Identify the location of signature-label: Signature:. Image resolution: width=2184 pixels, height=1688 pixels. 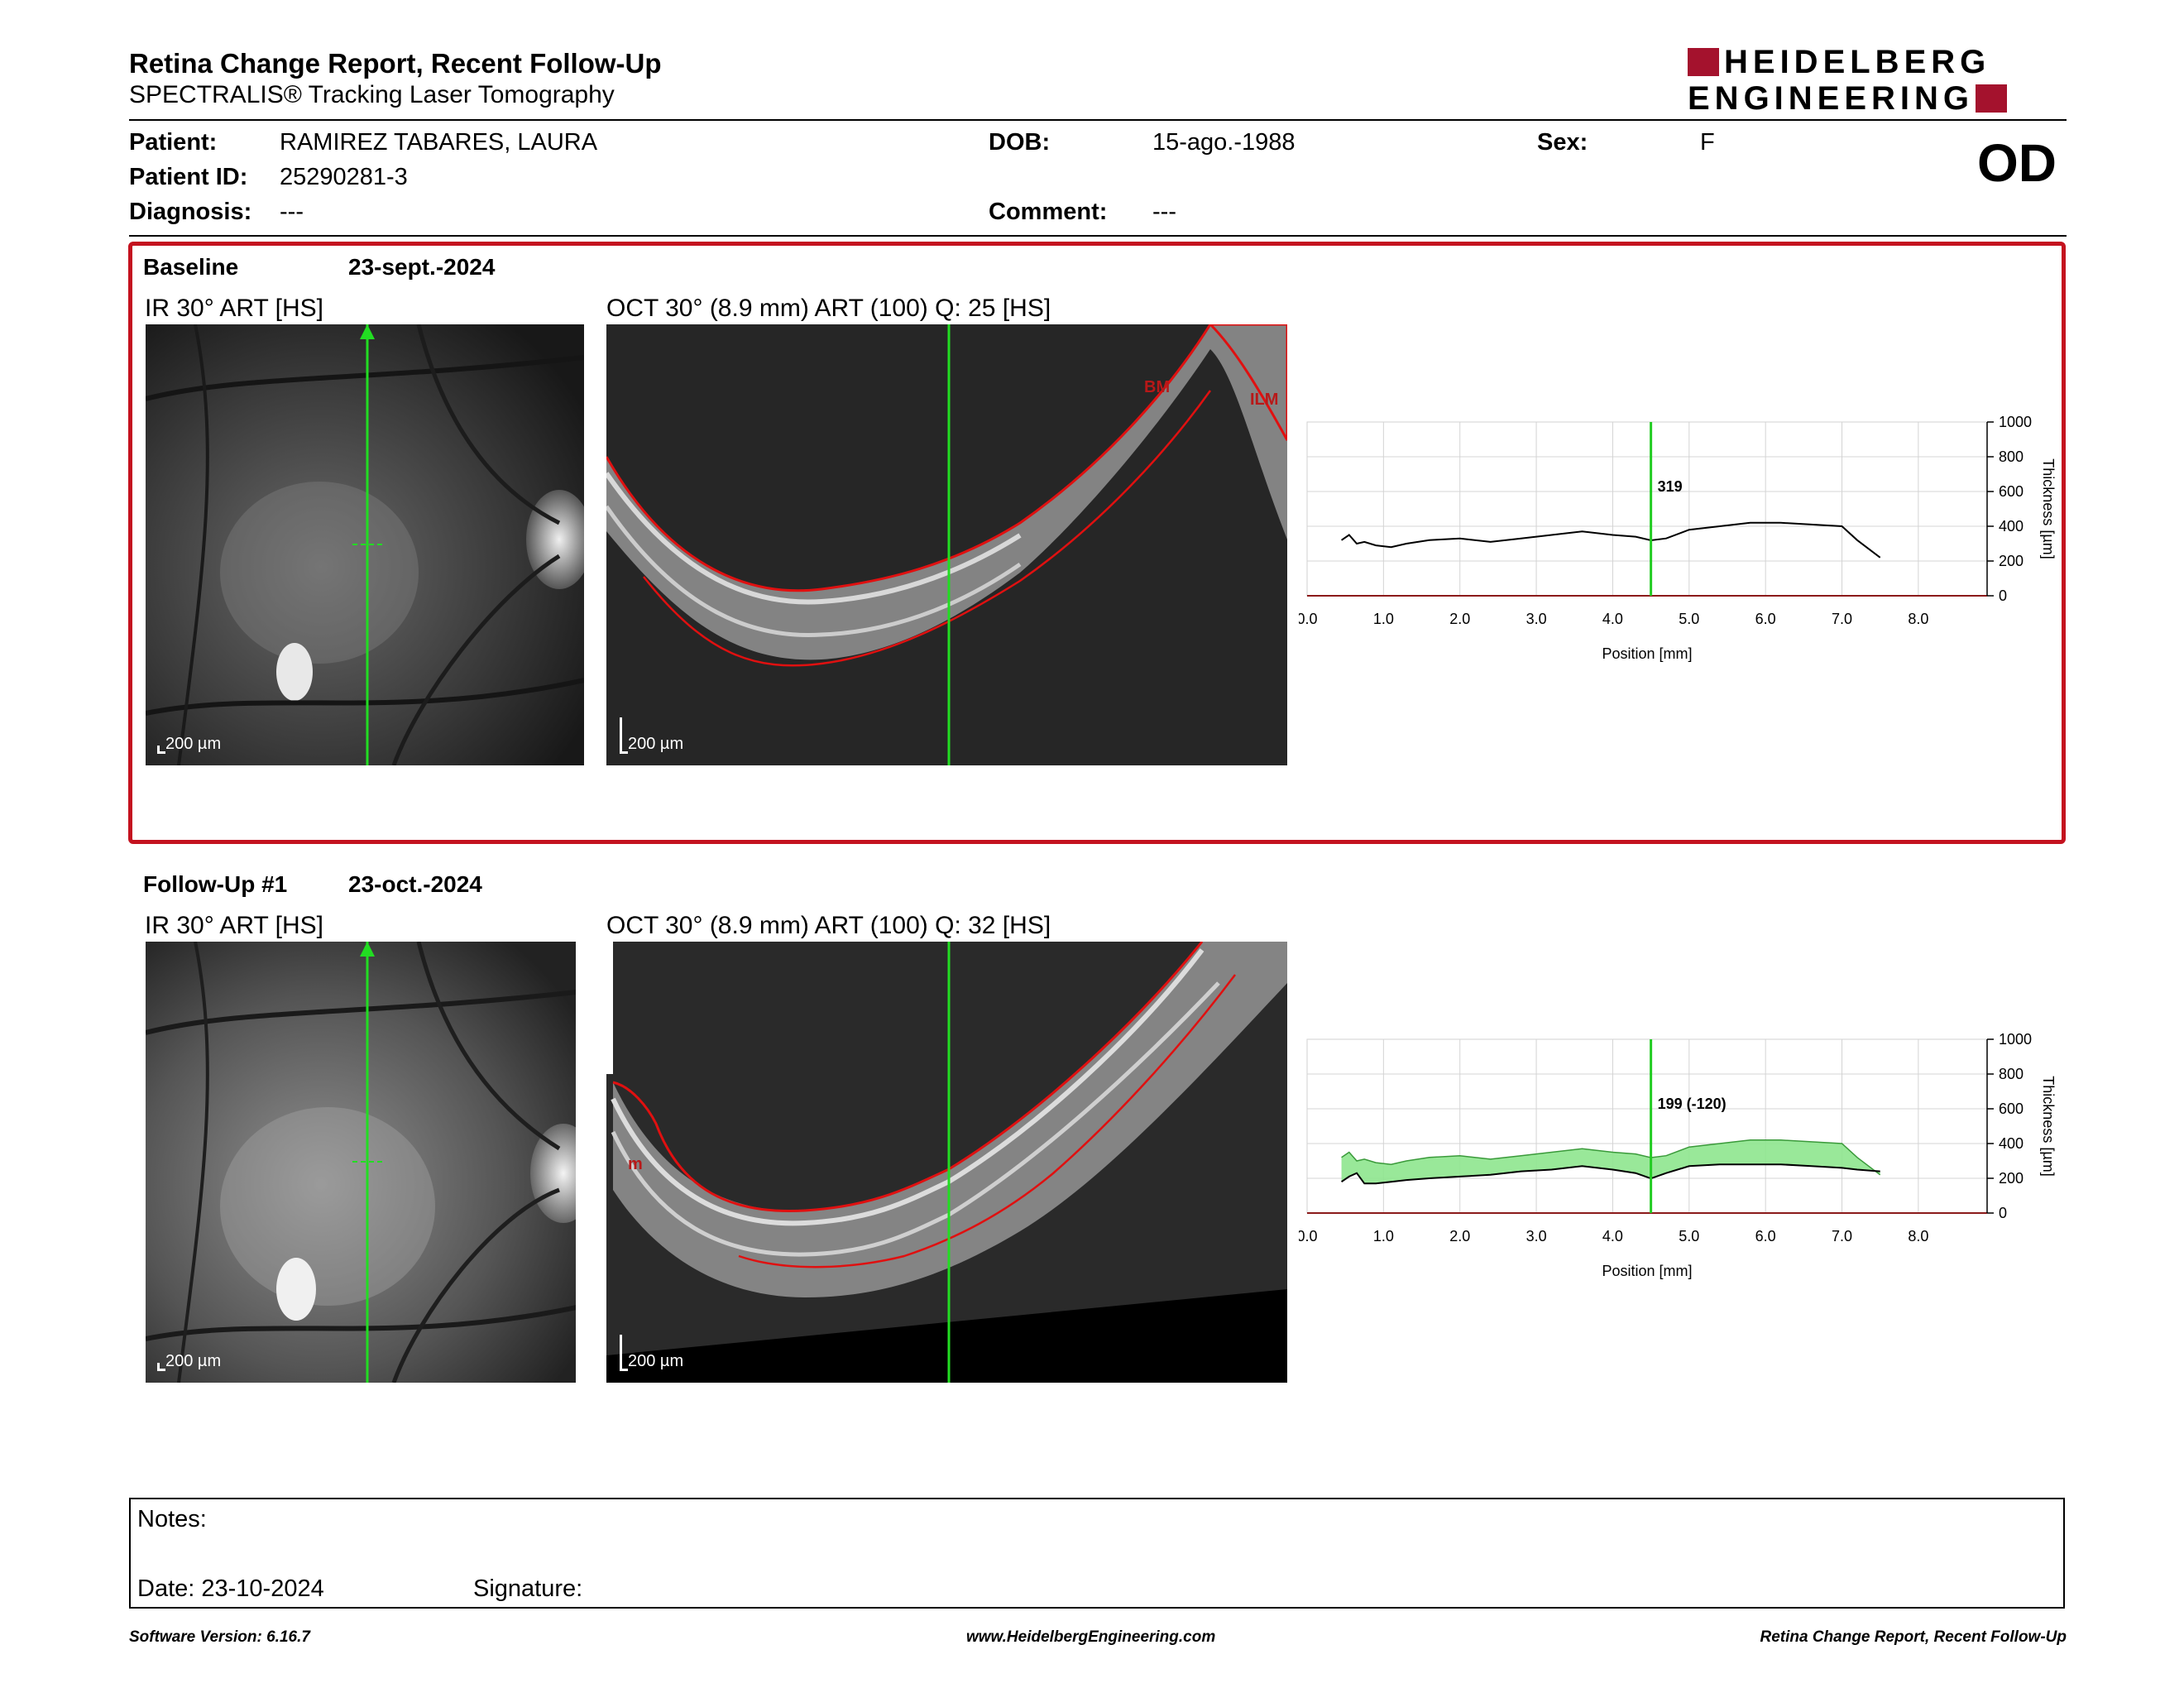
(528, 1588).